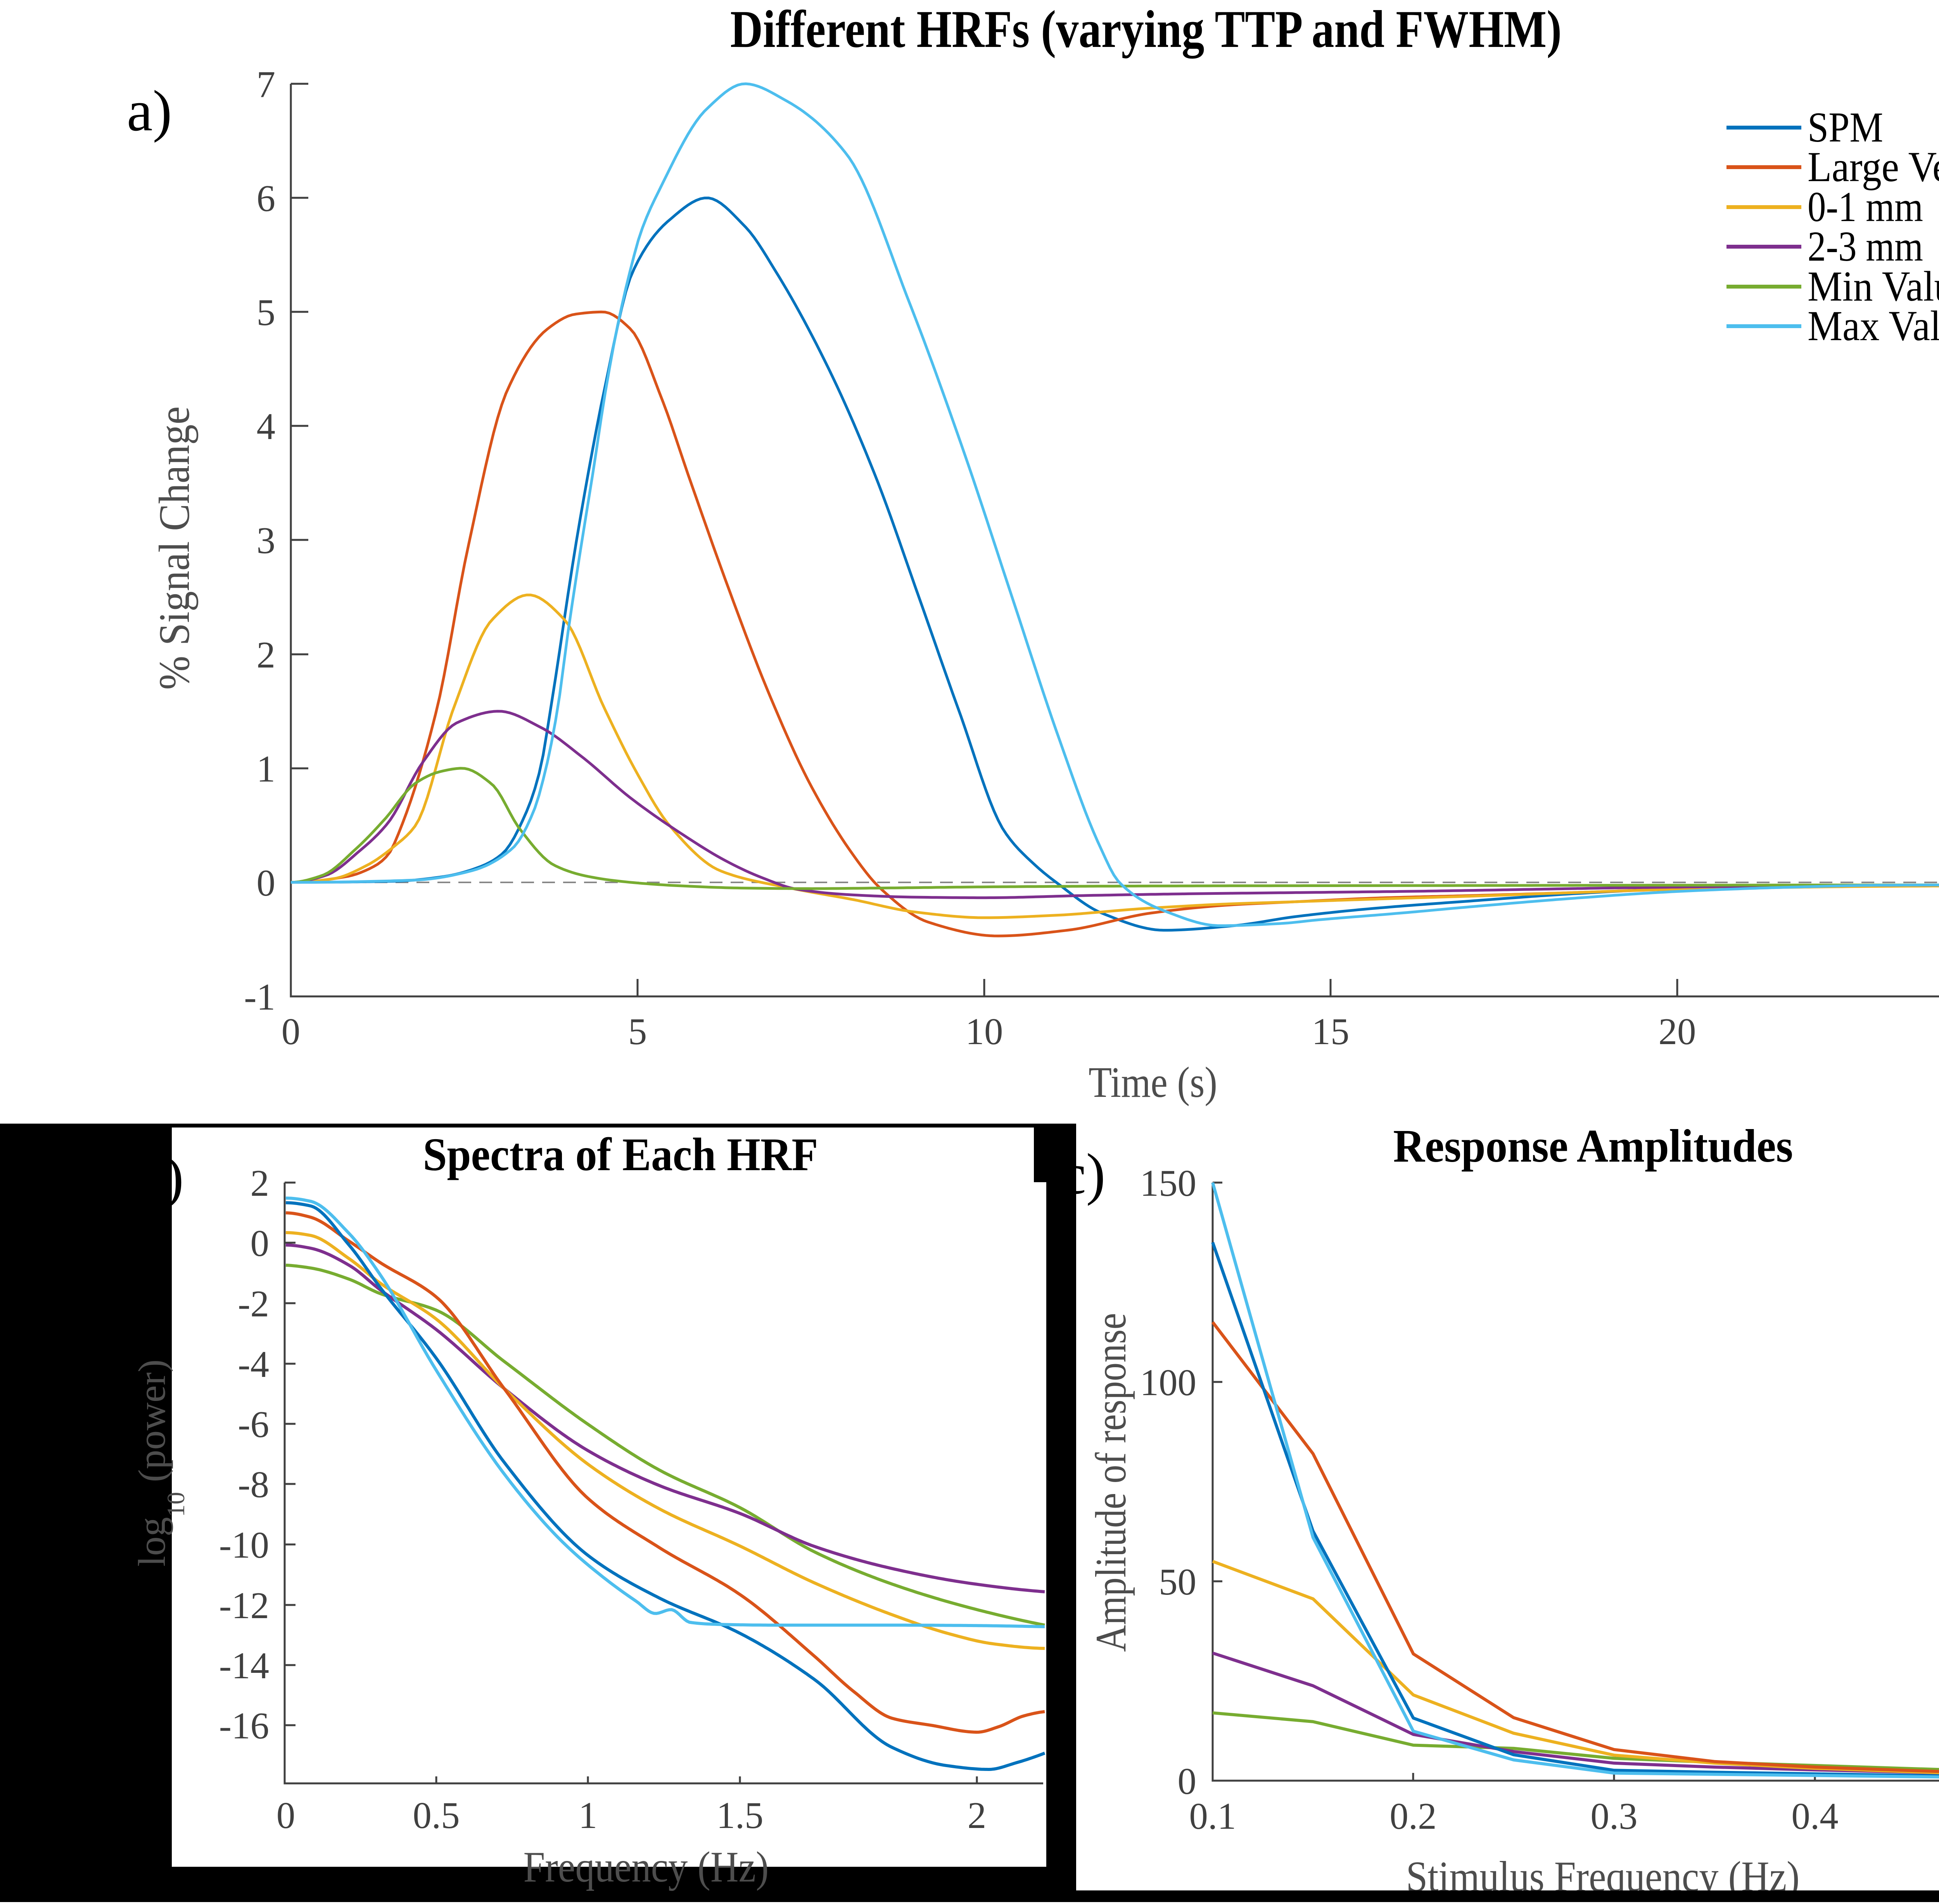  I want to click on svg-text: 6, so click(266, 198).